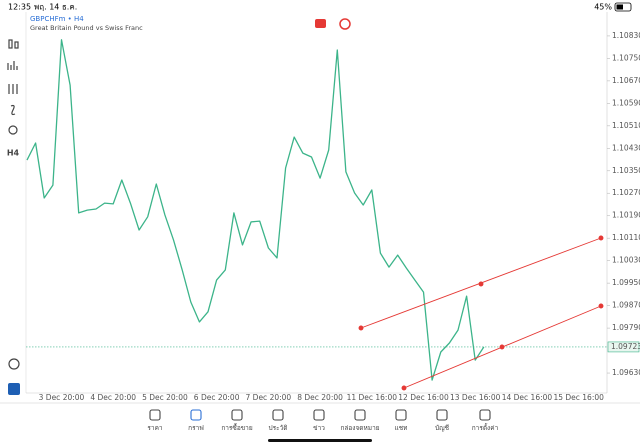 The width and height of the screenshot is (640, 447). What do you see at coordinates (13, 130) in the screenshot?
I see `tool-objects` at bounding box center [13, 130].